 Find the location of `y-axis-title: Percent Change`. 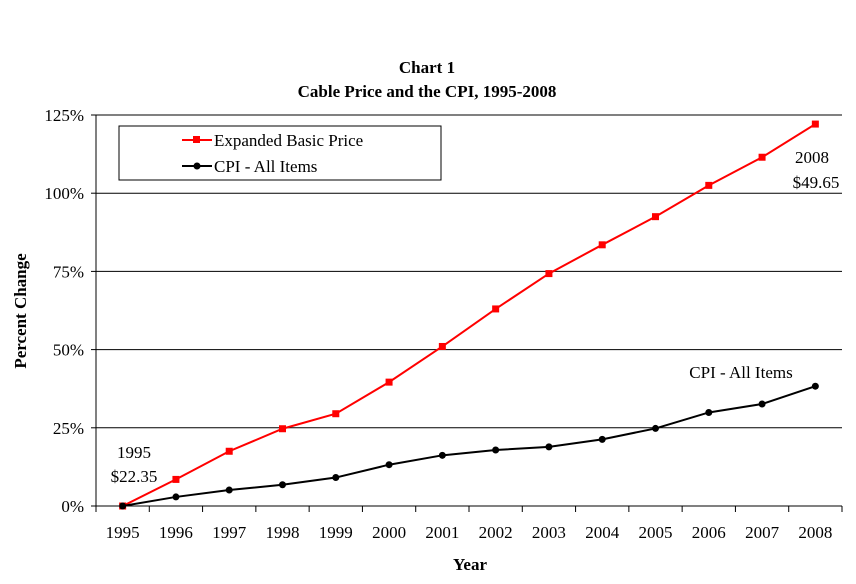

y-axis-title: Percent Change is located at coordinates (20, 311).